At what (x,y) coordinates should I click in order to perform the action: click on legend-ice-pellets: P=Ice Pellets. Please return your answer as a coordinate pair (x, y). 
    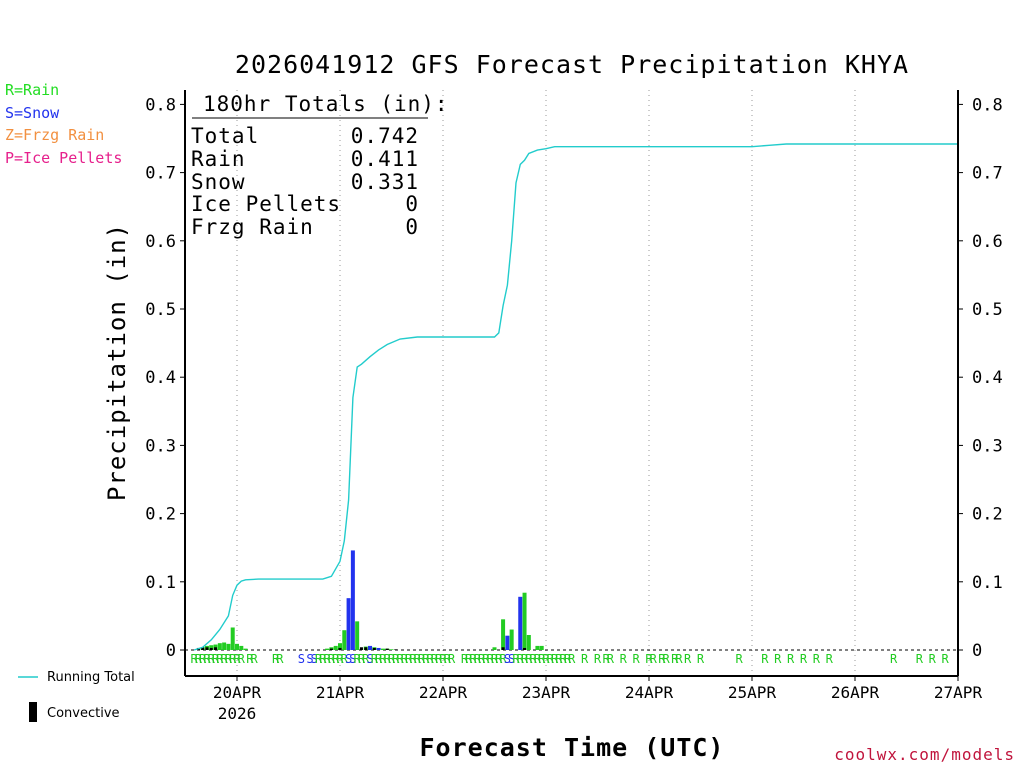
    Looking at the image, I should click on (64, 158).